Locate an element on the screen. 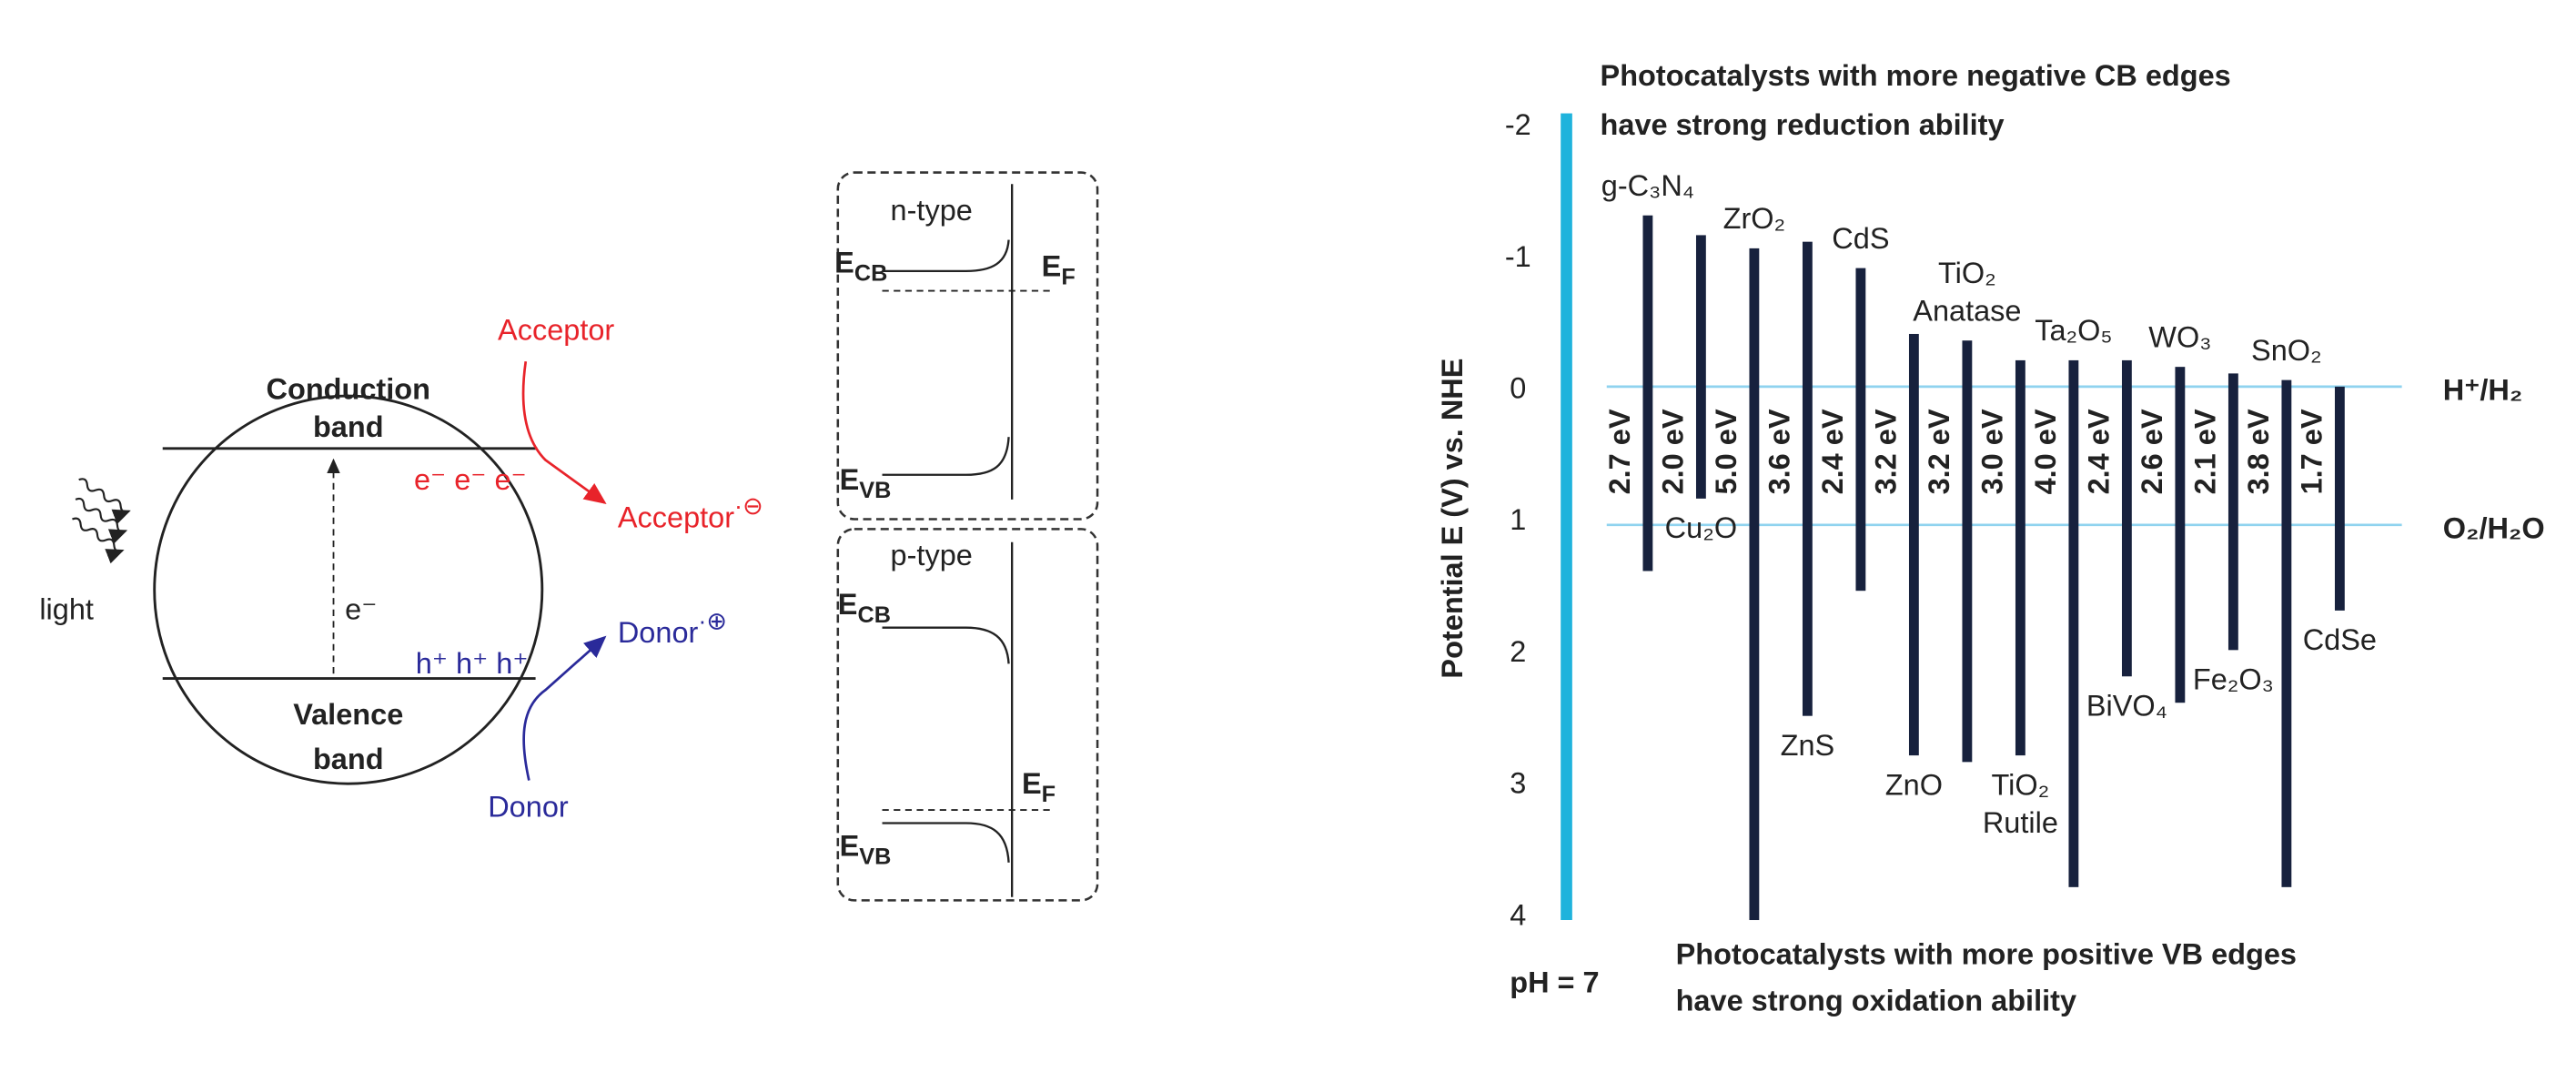 The width and height of the screenshot is (2576, 1072). material-label: WO₃ is located at coordinates (2179, 336).